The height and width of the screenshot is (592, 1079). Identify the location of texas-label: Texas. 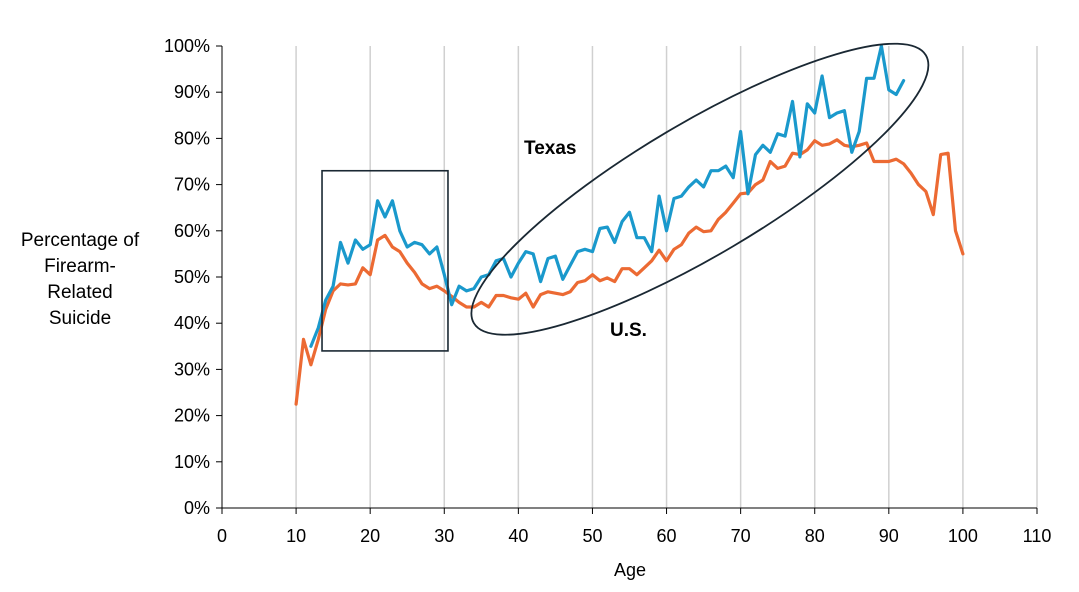
(550, 148).